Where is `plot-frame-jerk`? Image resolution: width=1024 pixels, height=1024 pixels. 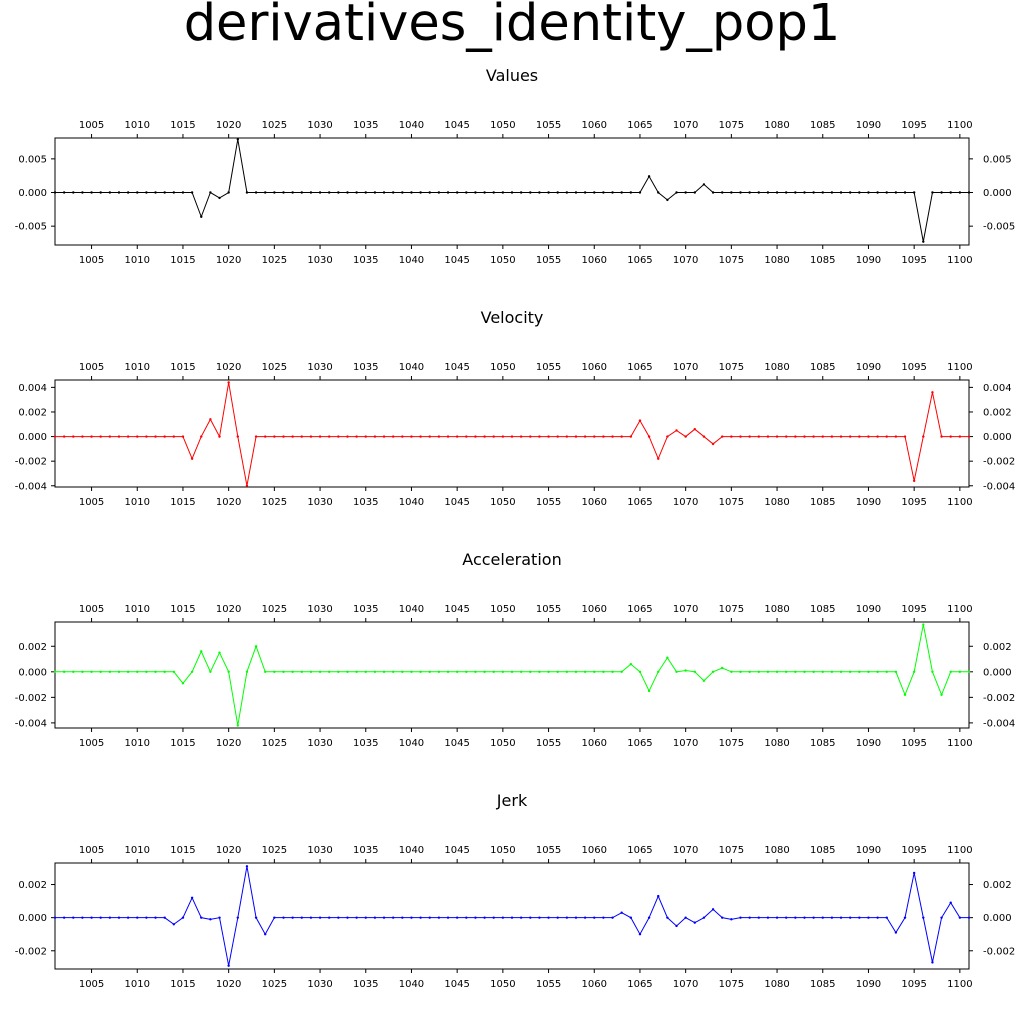 plot-frame-jerk is located at coordinates (512, 916).